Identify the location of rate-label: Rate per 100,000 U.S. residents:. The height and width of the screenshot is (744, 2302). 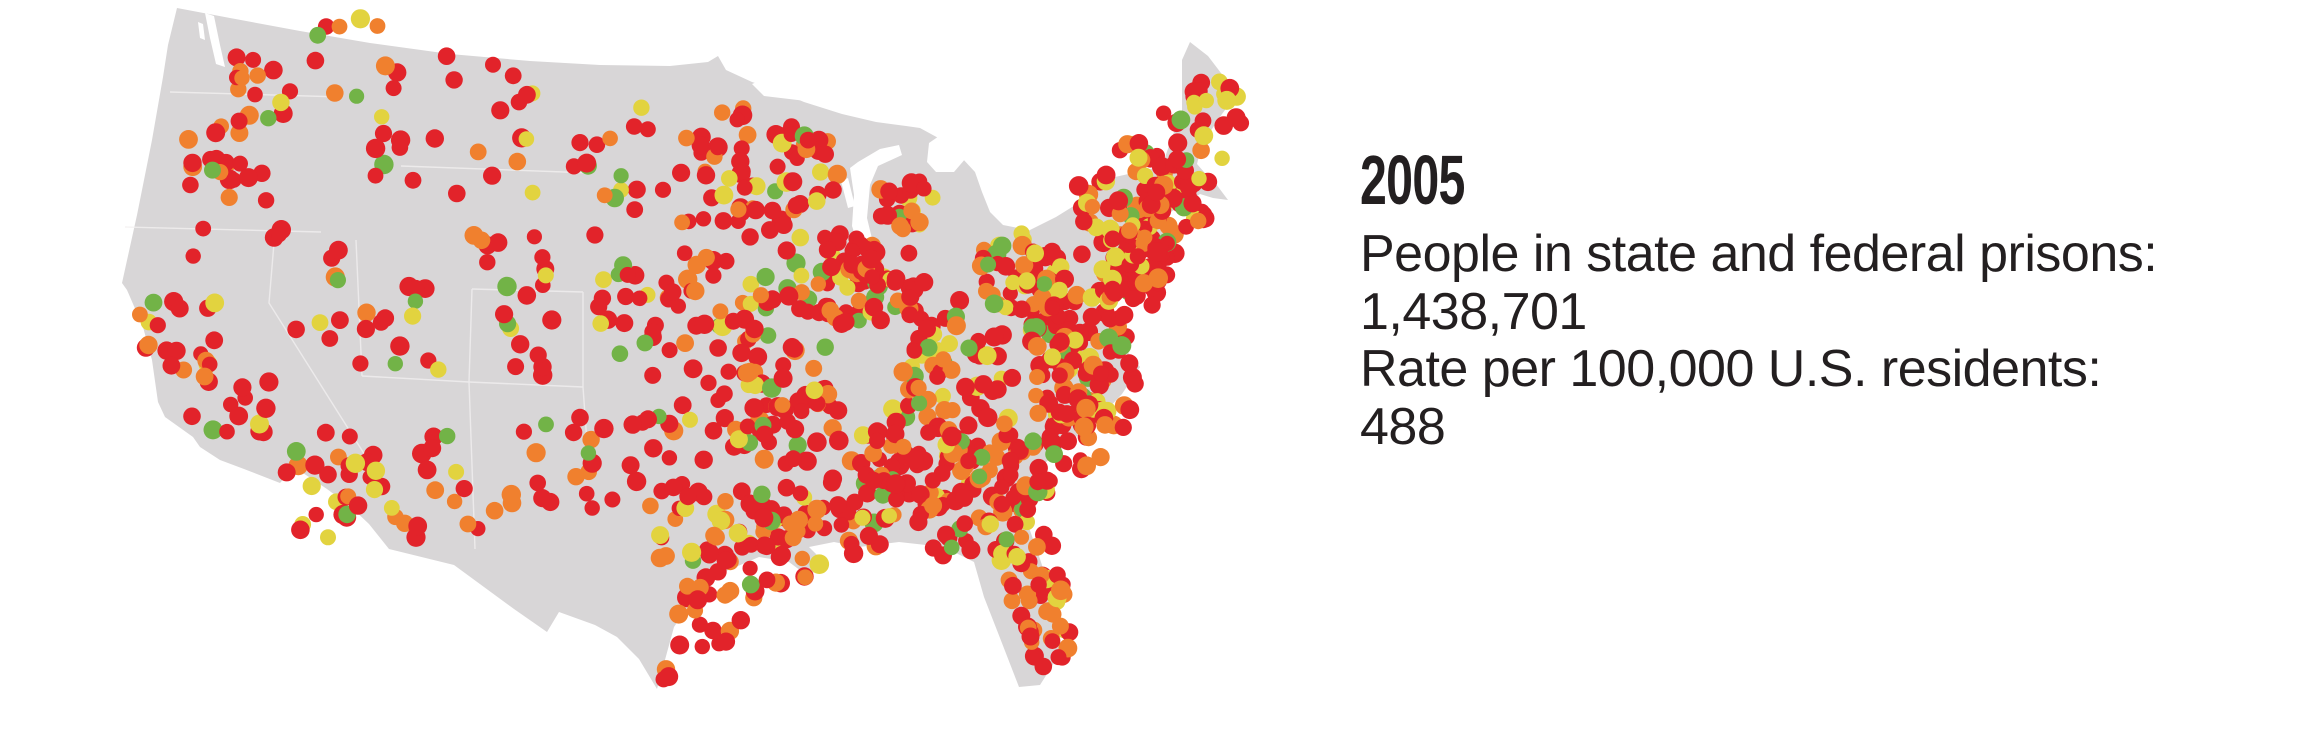
(1731, 369).